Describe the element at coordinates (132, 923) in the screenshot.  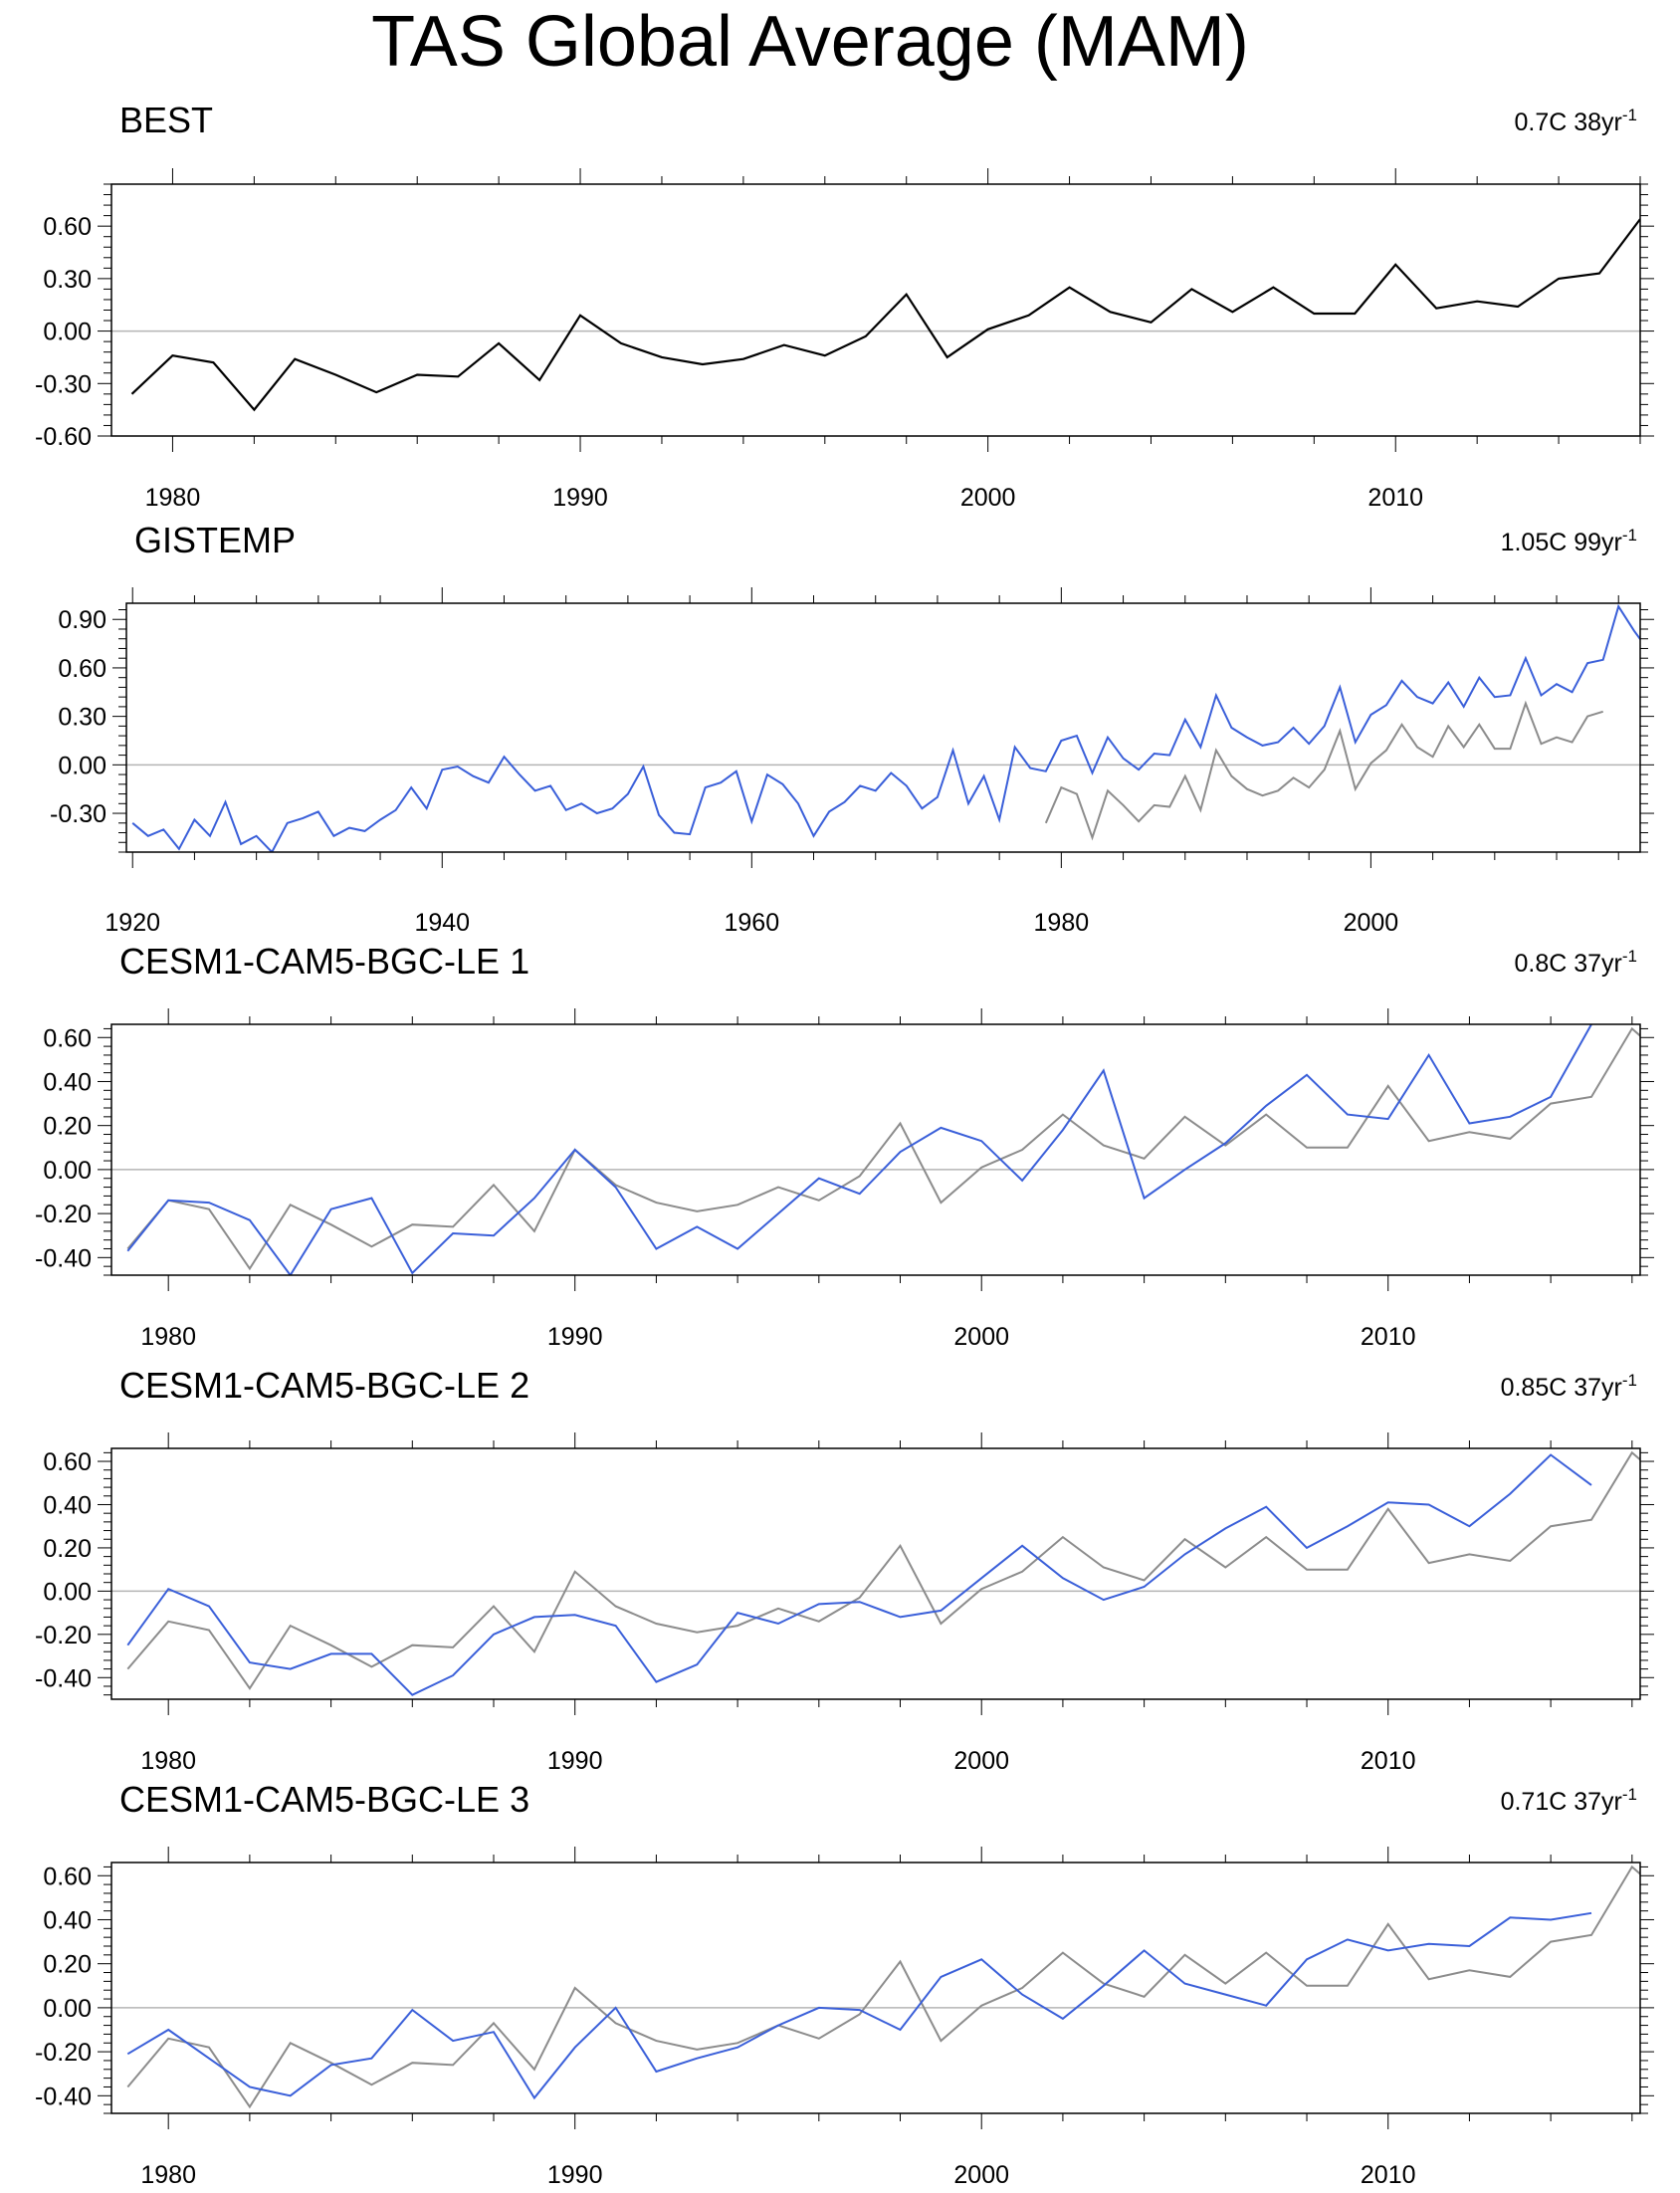
I see `x-tick-label: 1920` at that location.